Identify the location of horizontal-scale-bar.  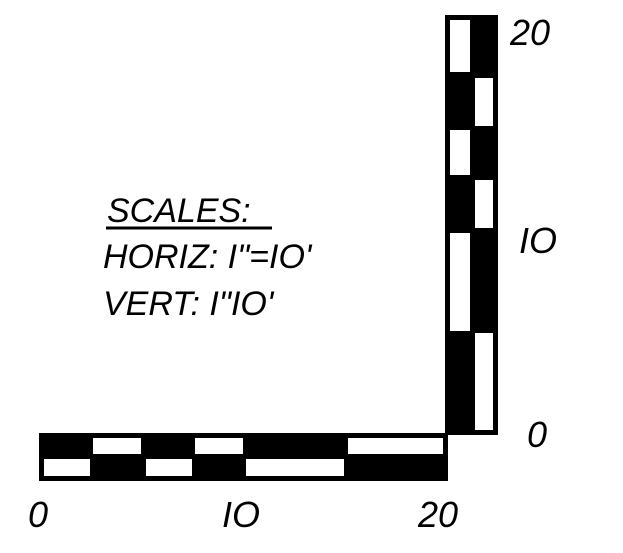
(243, 457).